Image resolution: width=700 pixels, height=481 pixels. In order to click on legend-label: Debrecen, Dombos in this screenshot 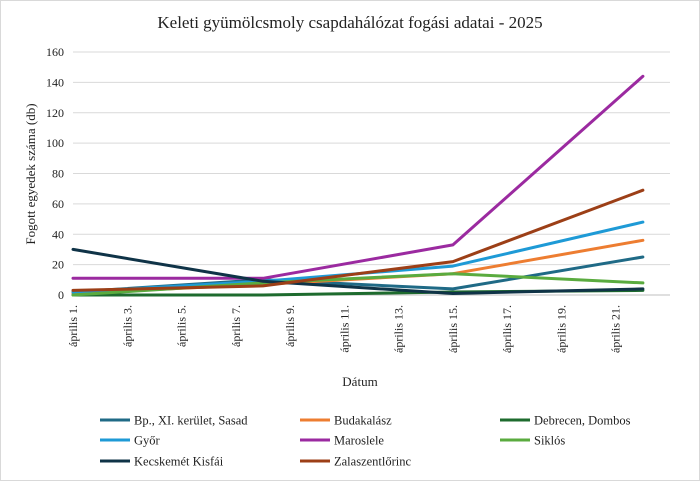, I will do `click(582, 421)`.